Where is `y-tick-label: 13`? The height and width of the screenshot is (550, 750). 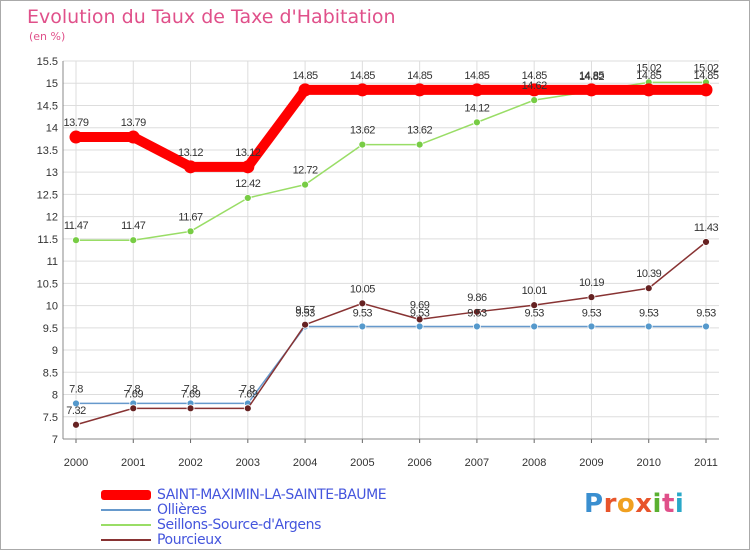 y-tick-label: 13 is located at coordinates (52, 173).